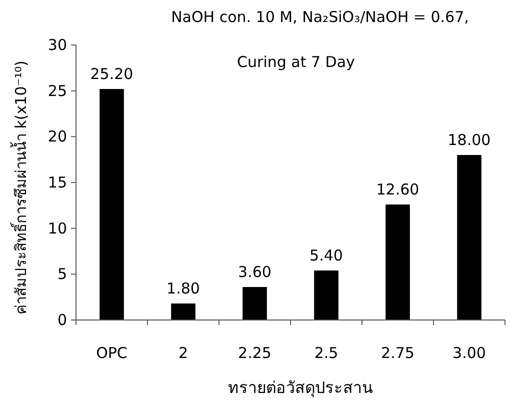 The image size is (528, 405). What do you see at coordinates (57, 183) in the screenshot?
I see `y-tick-label: 15` at bounding box center [57, 183].